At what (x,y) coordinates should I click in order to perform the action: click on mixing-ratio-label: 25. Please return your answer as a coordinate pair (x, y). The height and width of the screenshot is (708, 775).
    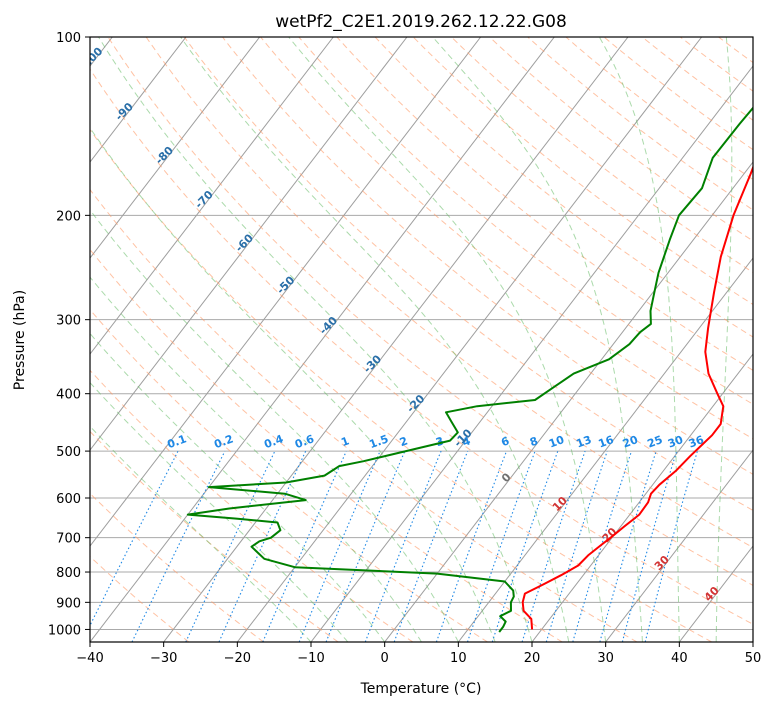
    Looking at the image, I should click on (655, 441).